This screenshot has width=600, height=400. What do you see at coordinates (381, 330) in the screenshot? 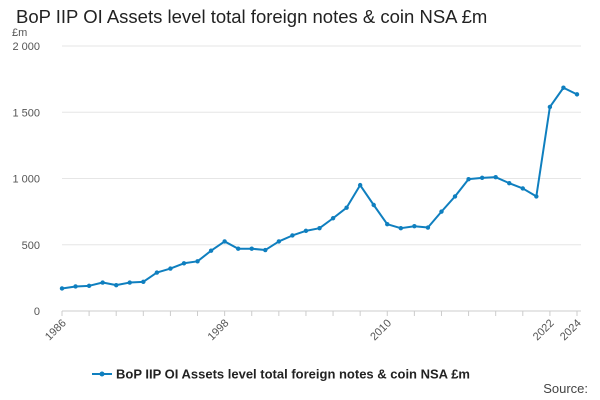
I see `x-tick-label: 2010` at bounding box center [381, 330].